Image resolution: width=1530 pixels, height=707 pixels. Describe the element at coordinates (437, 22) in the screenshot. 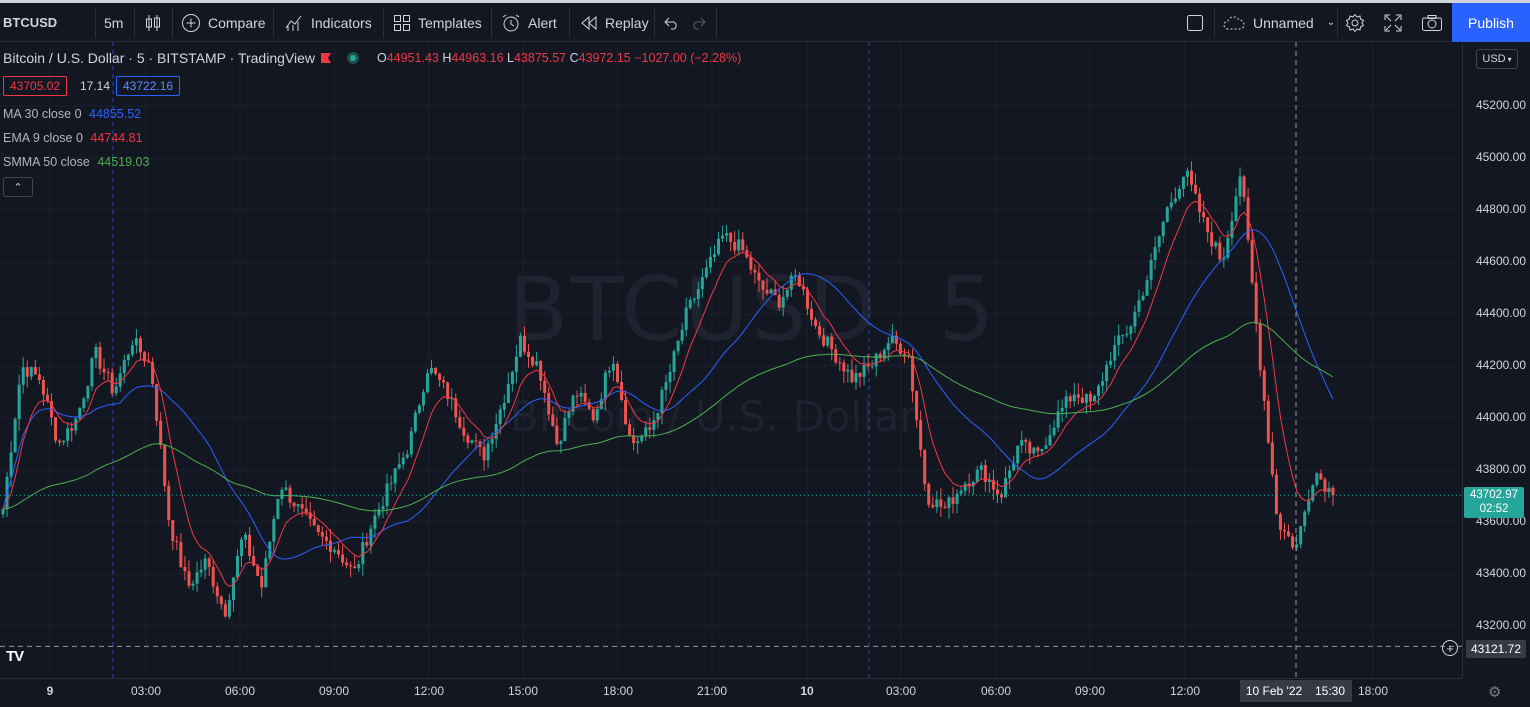

I see `templates-button: Templates` at that location.